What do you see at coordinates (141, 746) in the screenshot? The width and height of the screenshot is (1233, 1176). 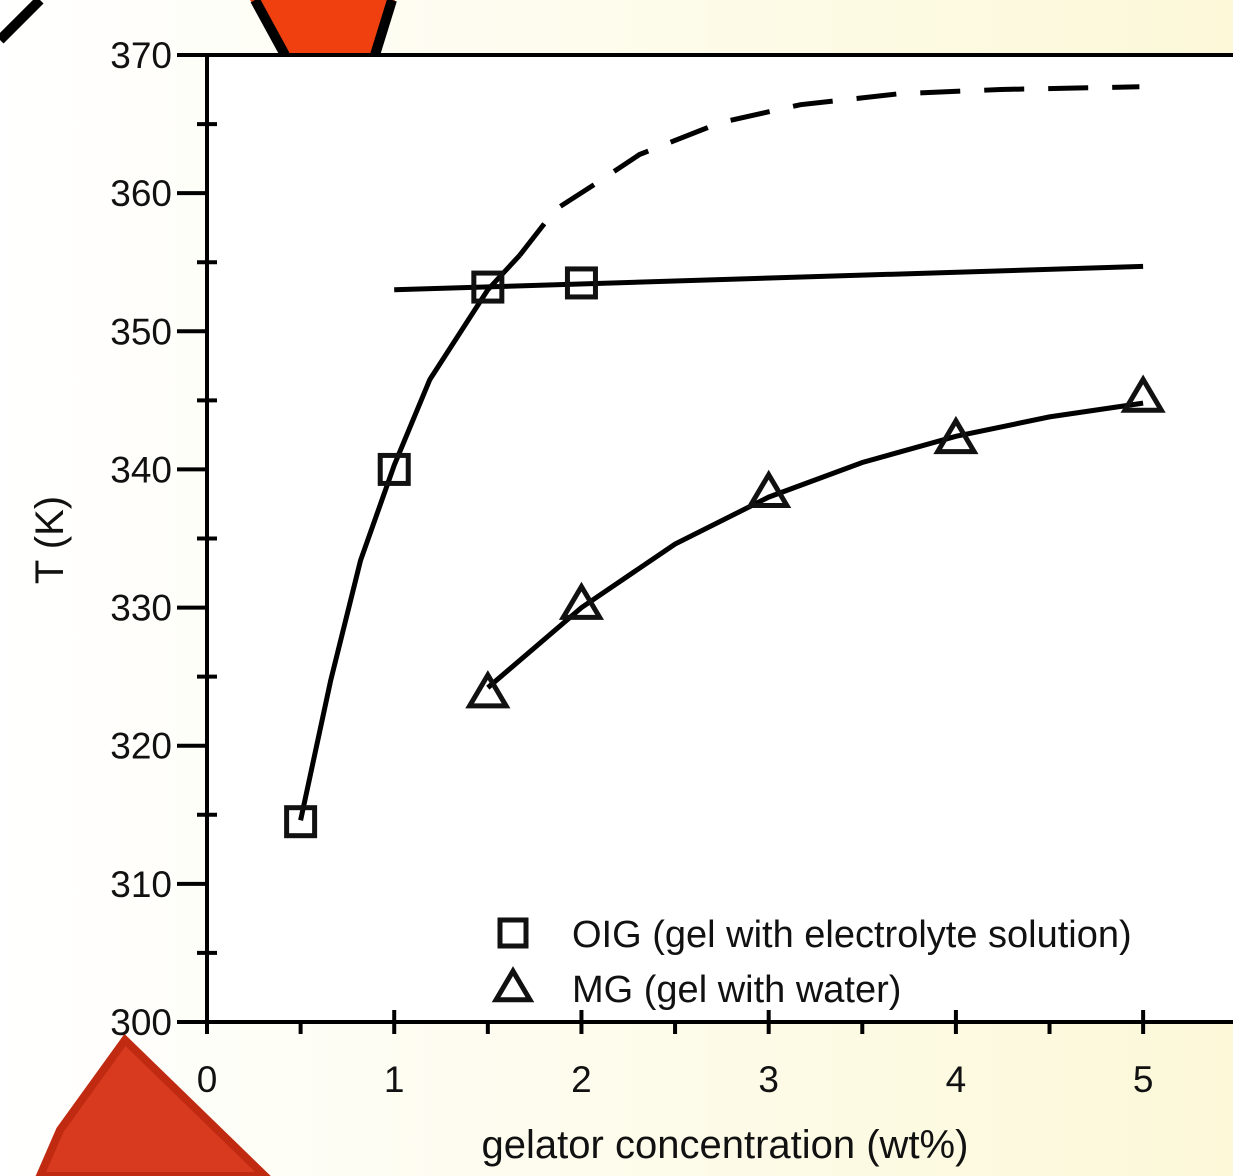 I see `y-tick-label: 320` at bounding box center [141, 746].